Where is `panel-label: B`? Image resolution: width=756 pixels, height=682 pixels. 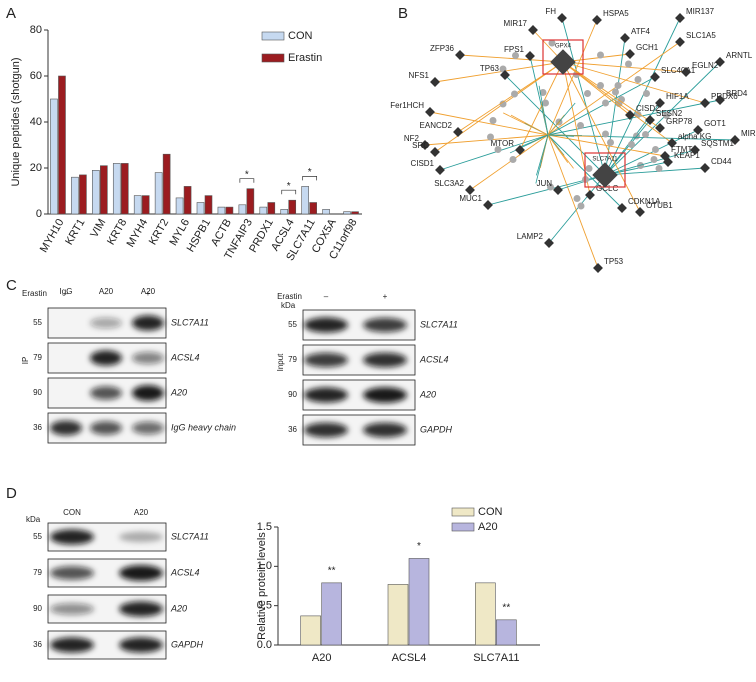 panel-label: B is located at coordinates (403, 13).